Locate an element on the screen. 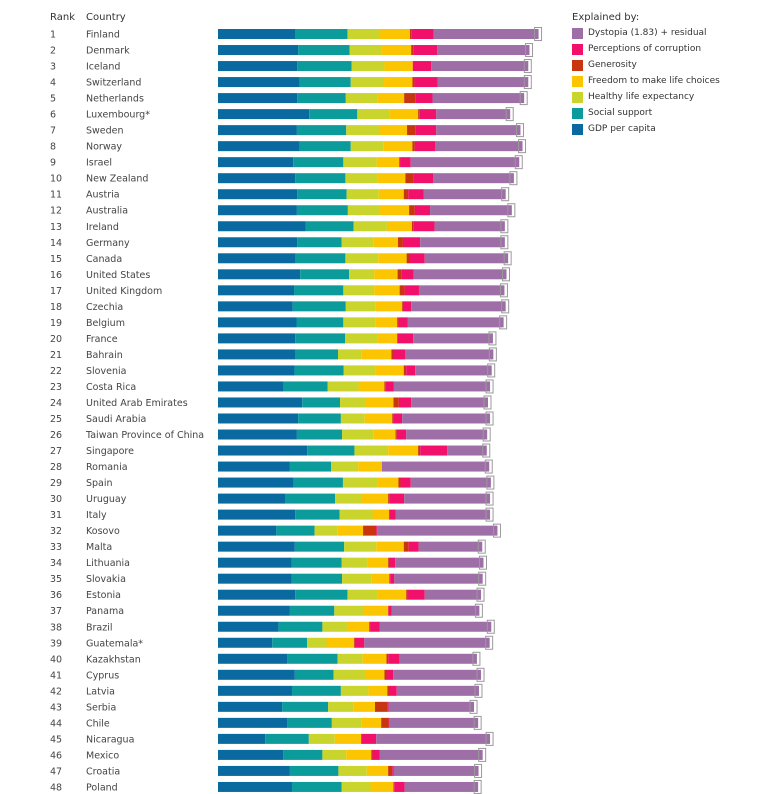  rank-label: 21 is located at coordinates (56, 355).